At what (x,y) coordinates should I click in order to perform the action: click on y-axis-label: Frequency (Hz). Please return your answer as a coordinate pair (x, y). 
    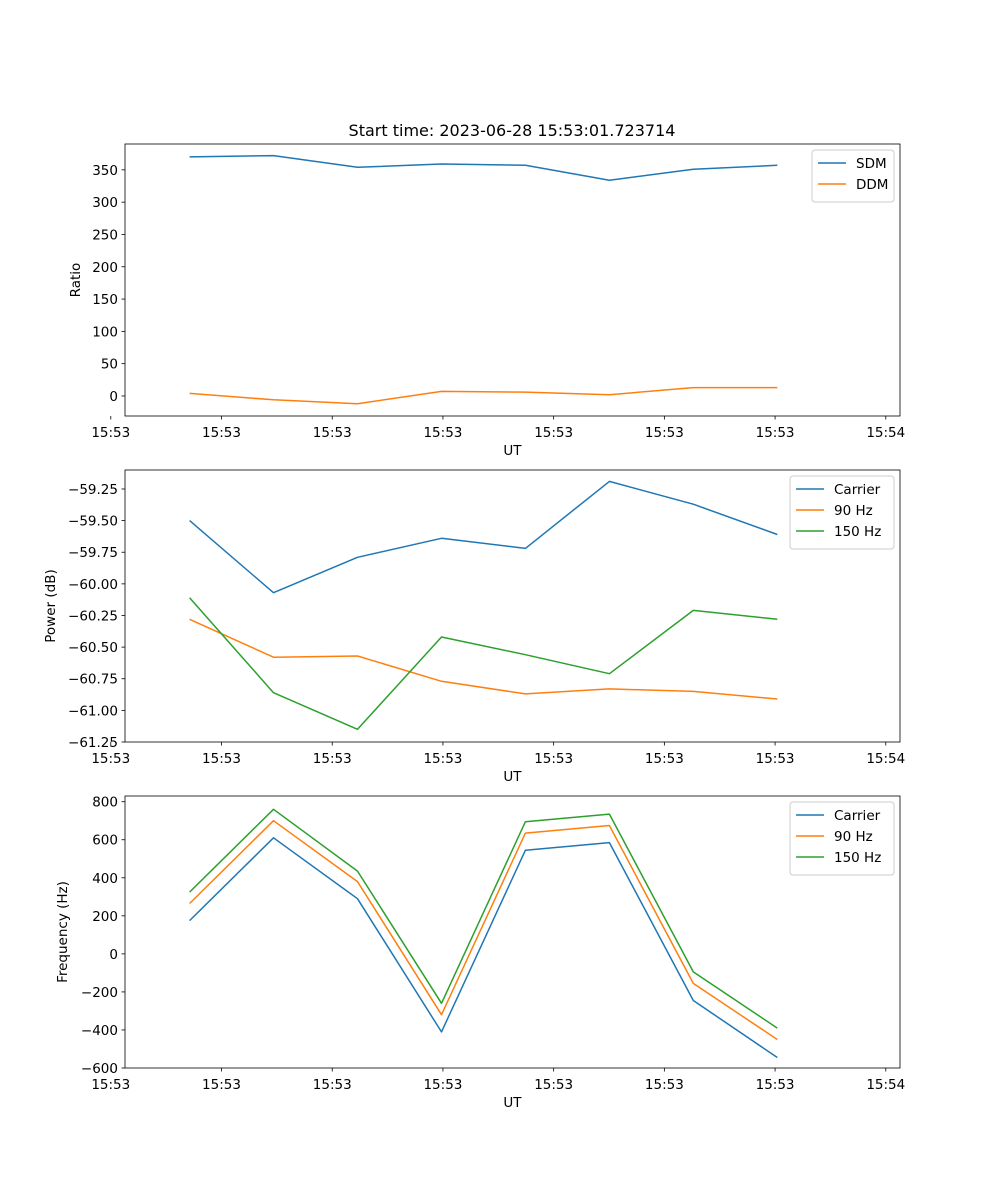
    Looking at the image, I should click on (63, 932).